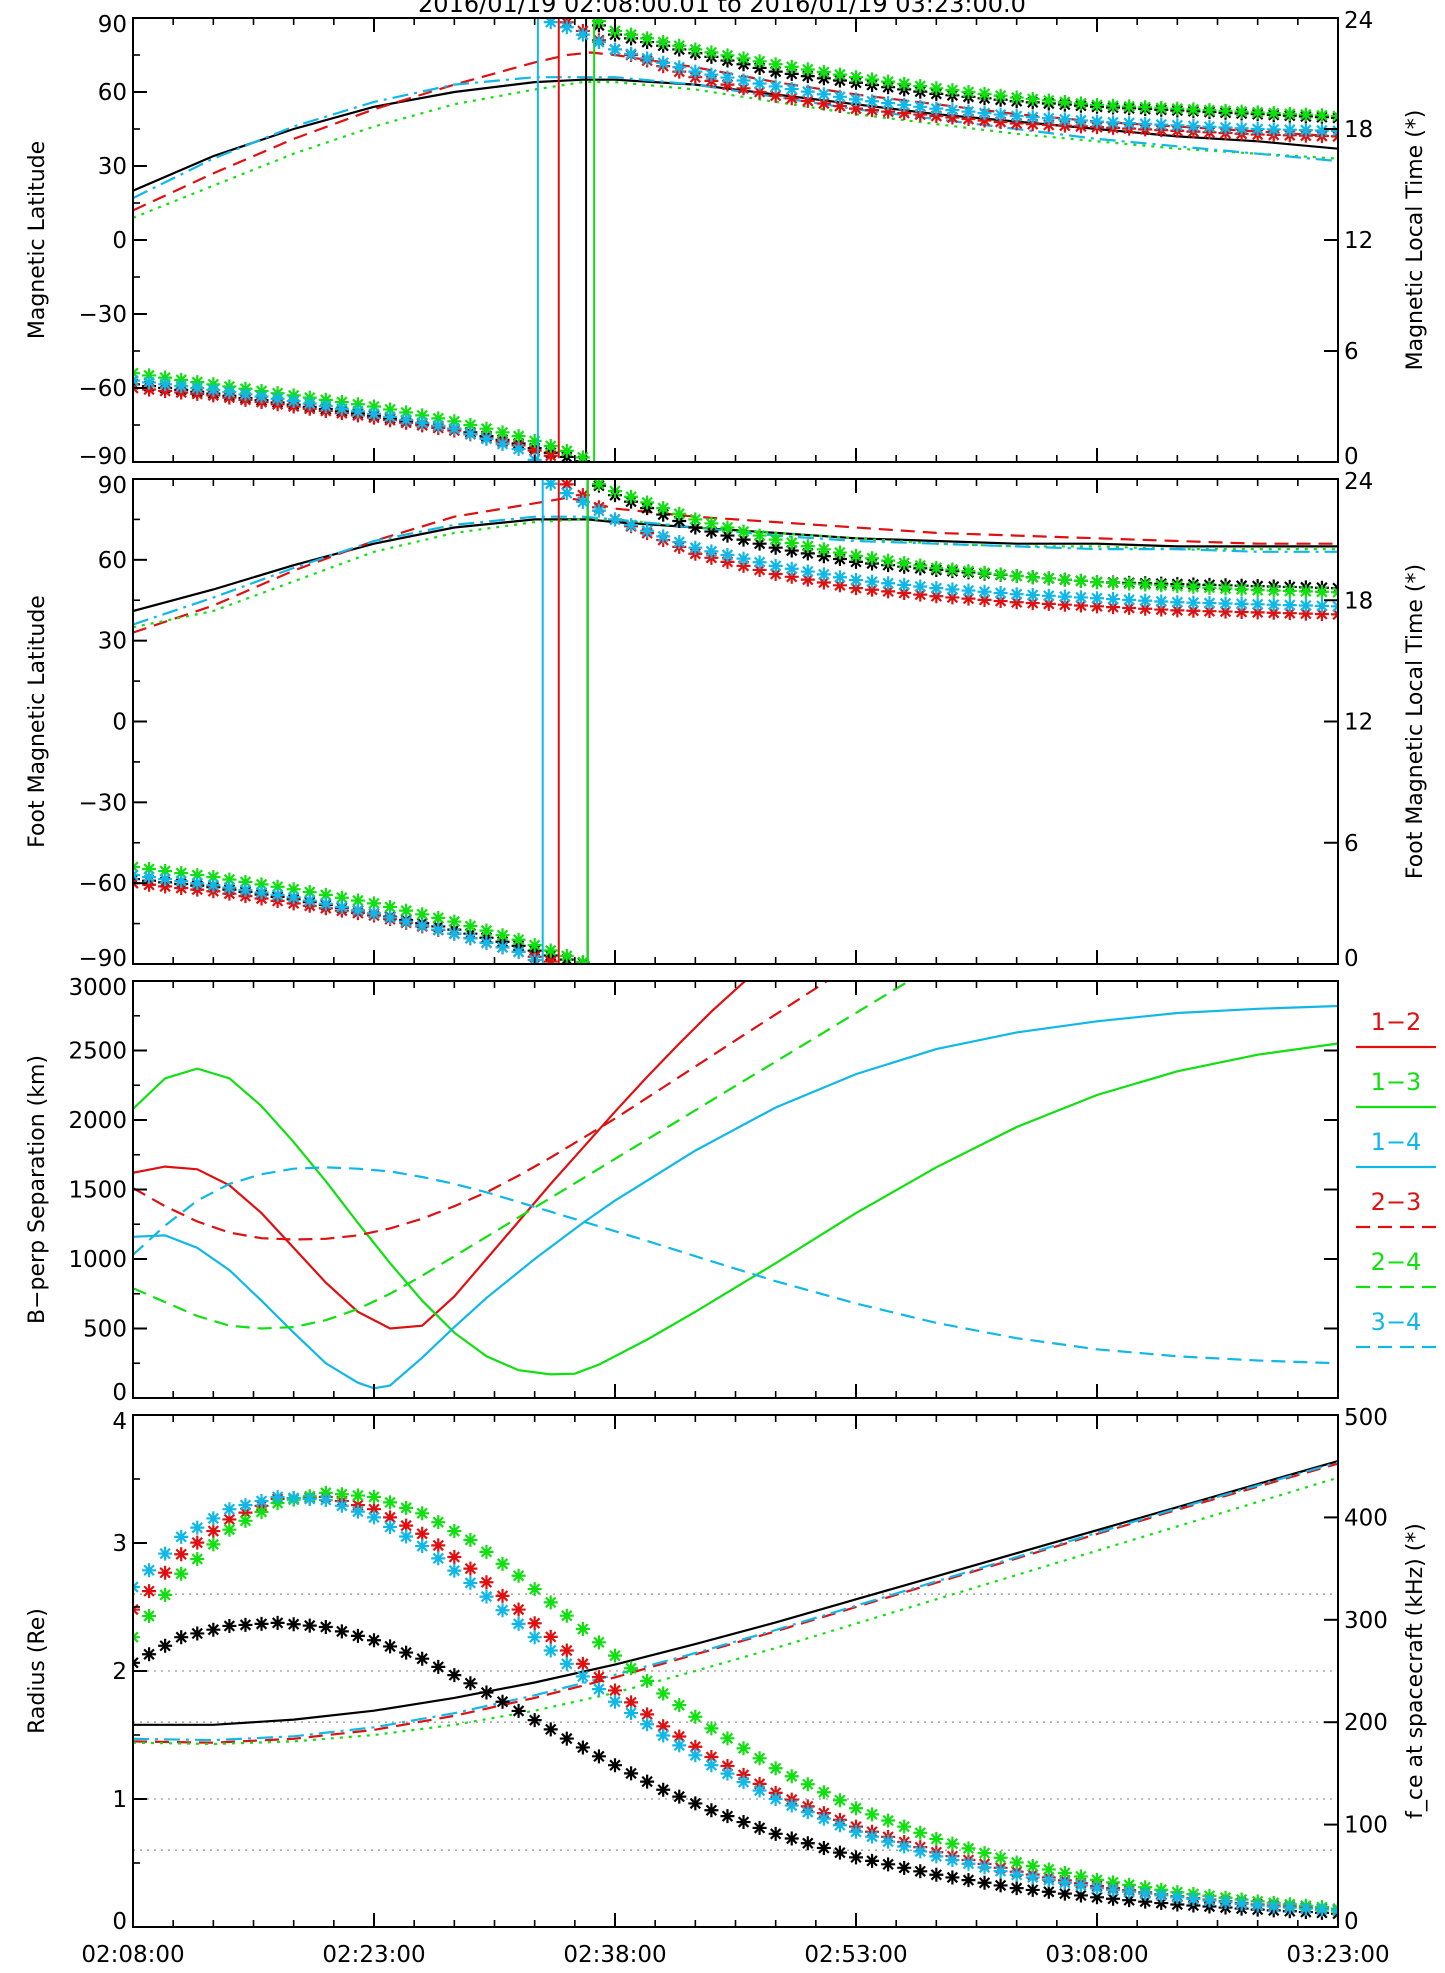 This screenshot has width=1445, height=1973. What do you see at coordinates (1358, 241) in the screenshot?
I see `y-right-tick-label: 12` at bounding box center [1358, 241].